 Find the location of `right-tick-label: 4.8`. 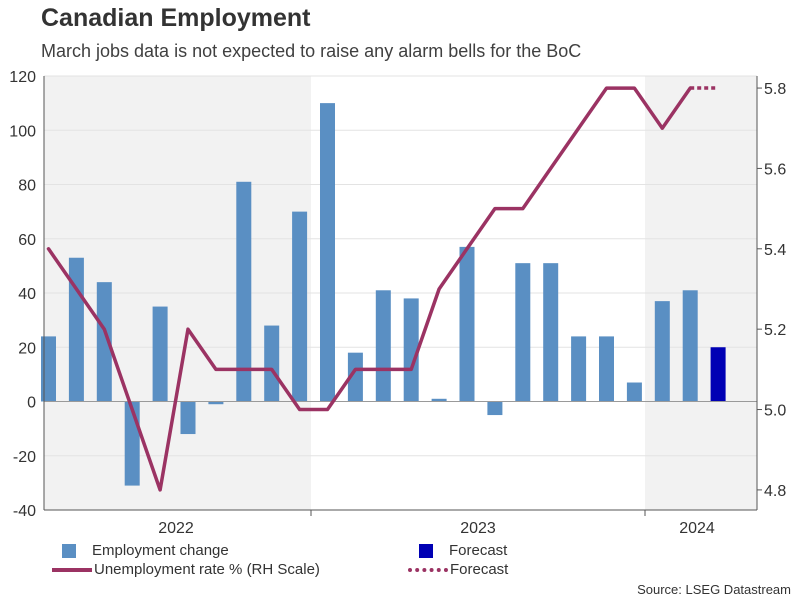

right-tick-label: 4.8 is located at coordinates (775, 491).